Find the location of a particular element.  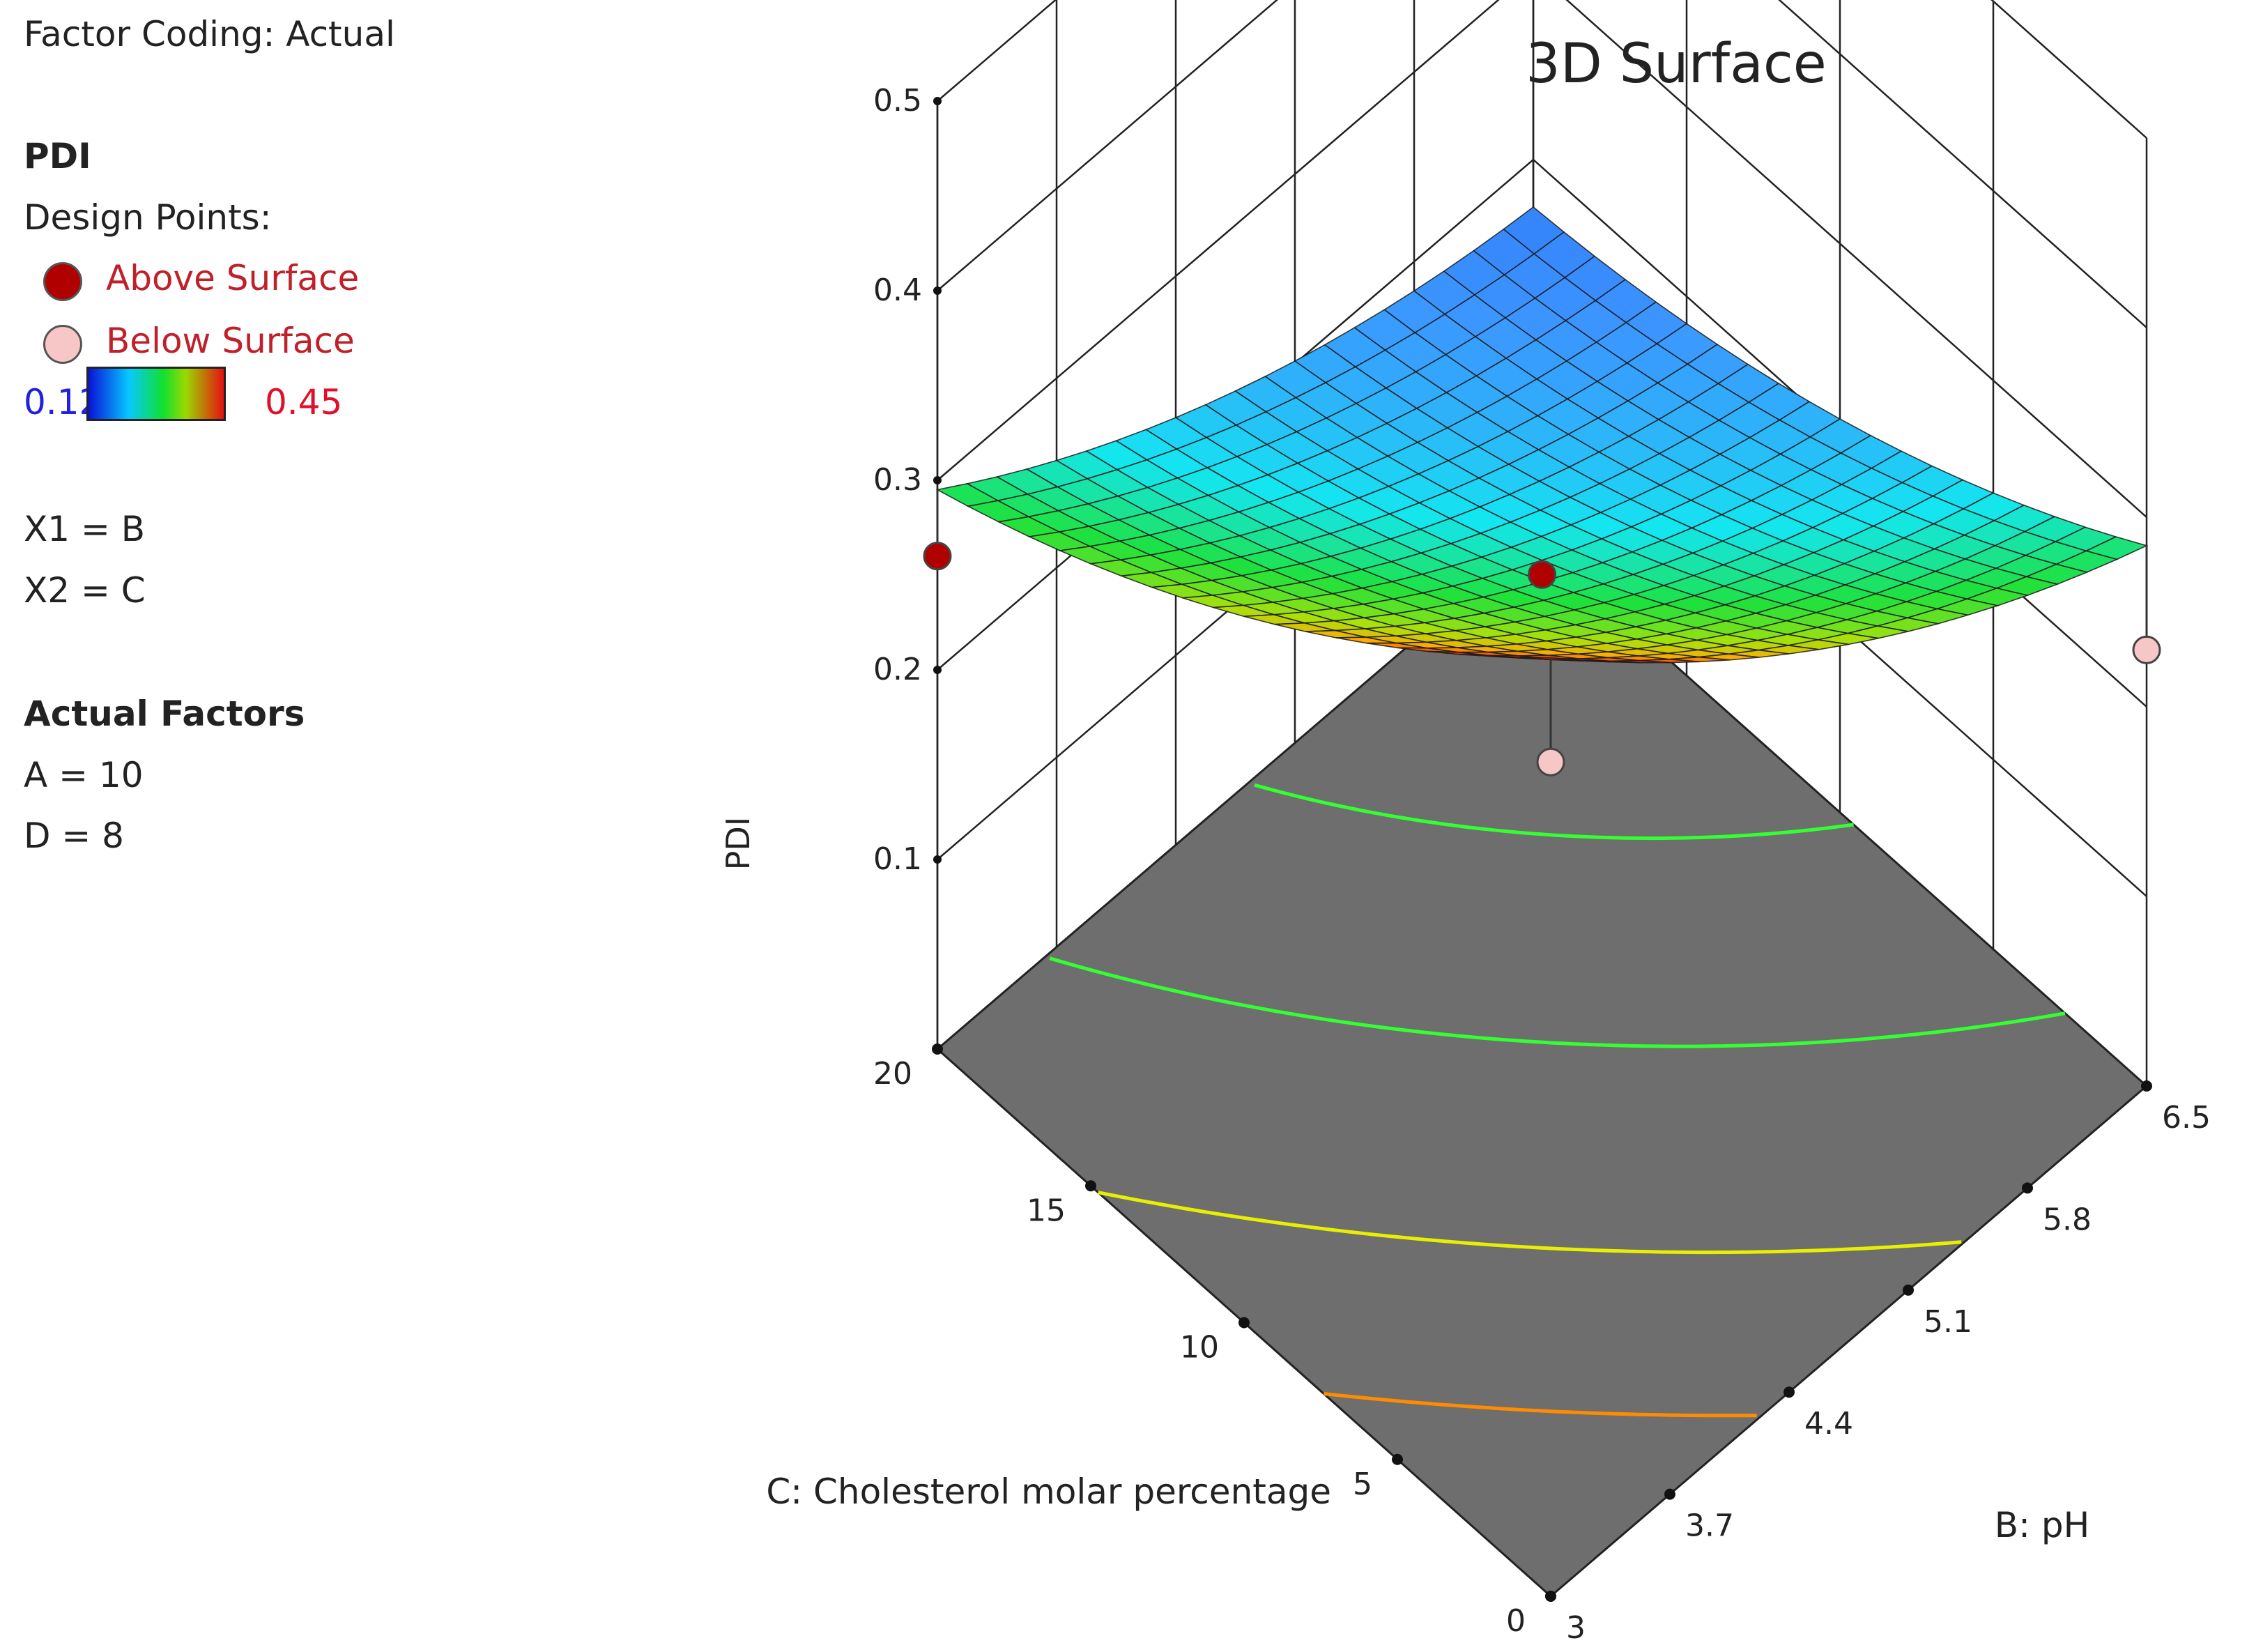

b-tick-label: 3.7 is located at coordinates (1709, 1526).